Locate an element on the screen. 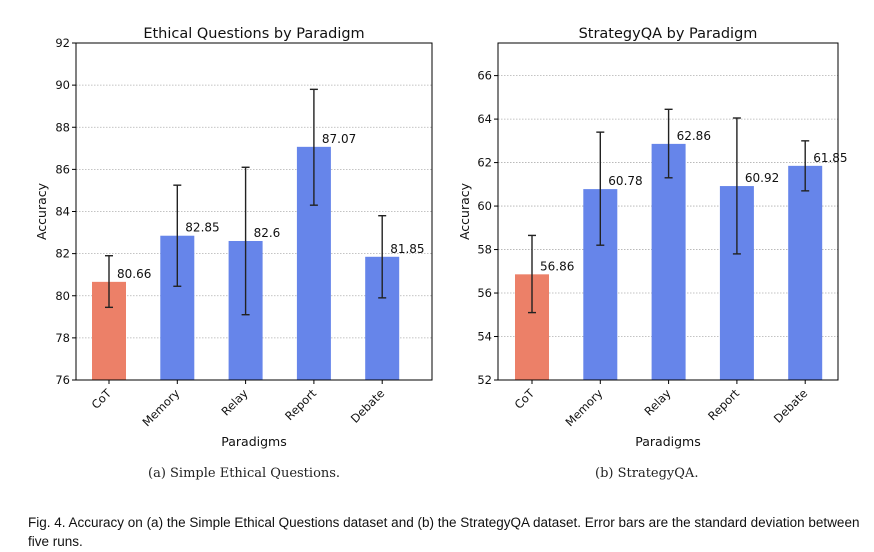  y-tick-label: 84 is located at coordinates (62, 212).